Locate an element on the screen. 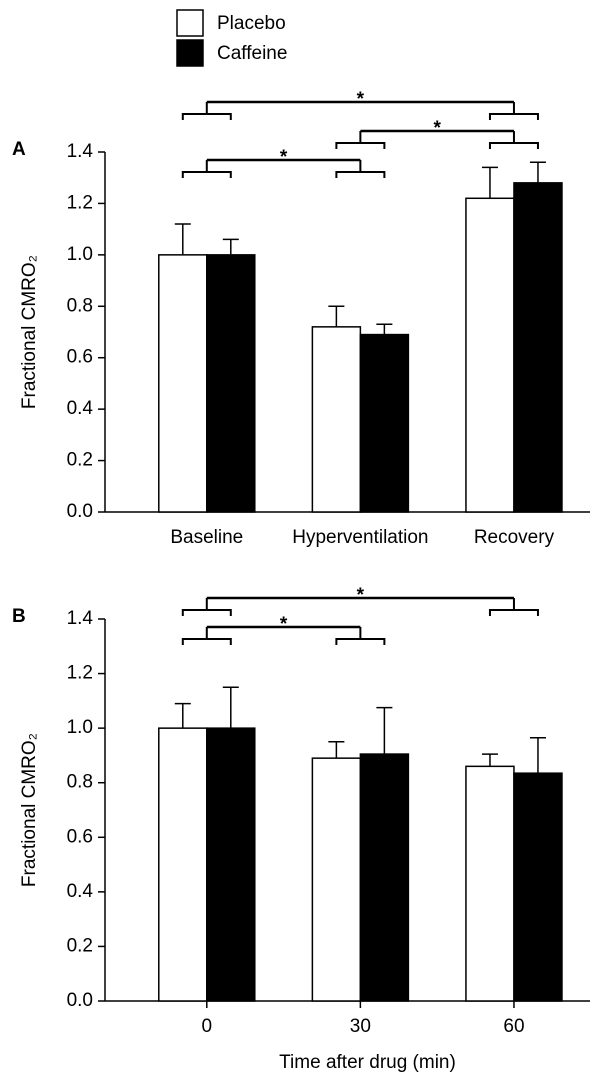  x-tick-label: Baseline is located at coordinates (206, 537).